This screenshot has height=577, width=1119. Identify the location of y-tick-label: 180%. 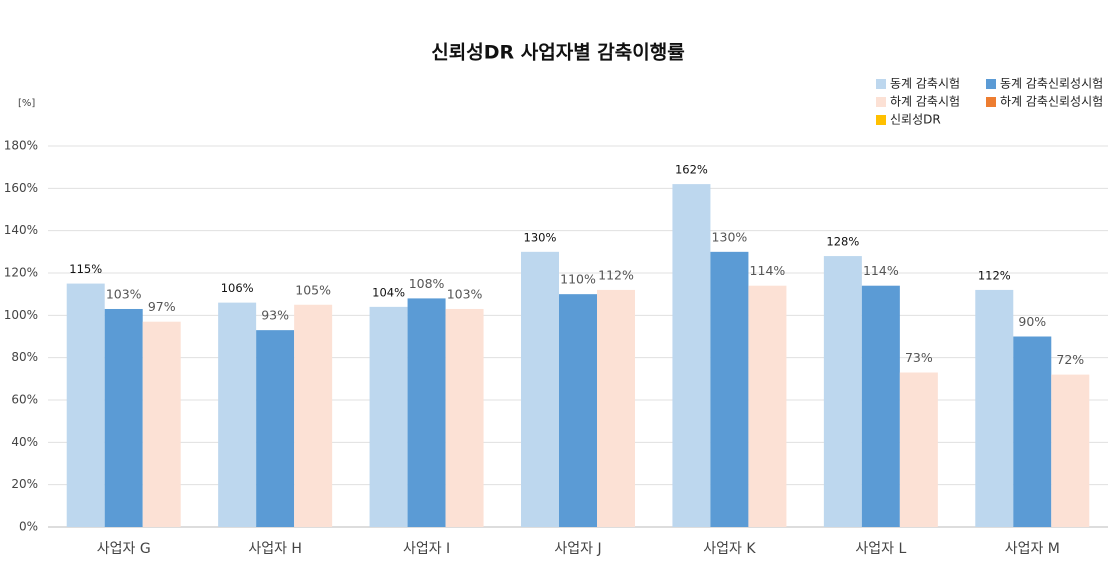
(21, 146).